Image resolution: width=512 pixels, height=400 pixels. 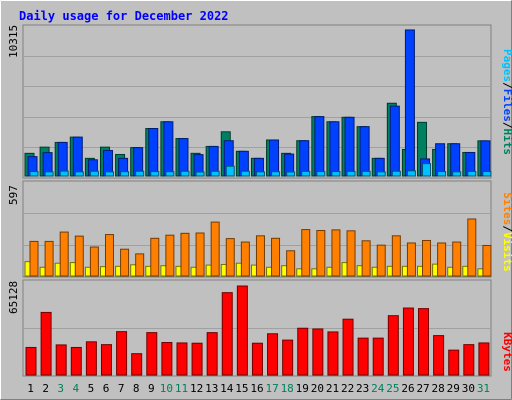 I want to click on x-tick-label: 24, so click(x=378, y=388).